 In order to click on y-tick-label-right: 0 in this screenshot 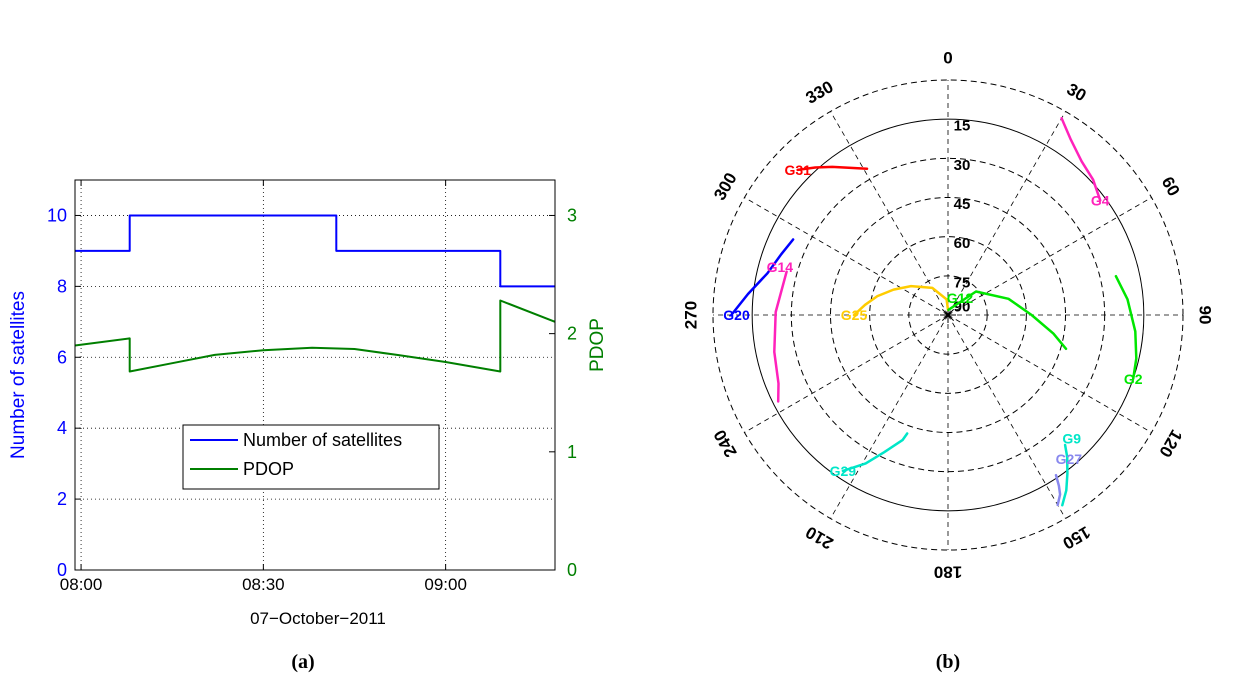, I will do `click(572, 570)`.